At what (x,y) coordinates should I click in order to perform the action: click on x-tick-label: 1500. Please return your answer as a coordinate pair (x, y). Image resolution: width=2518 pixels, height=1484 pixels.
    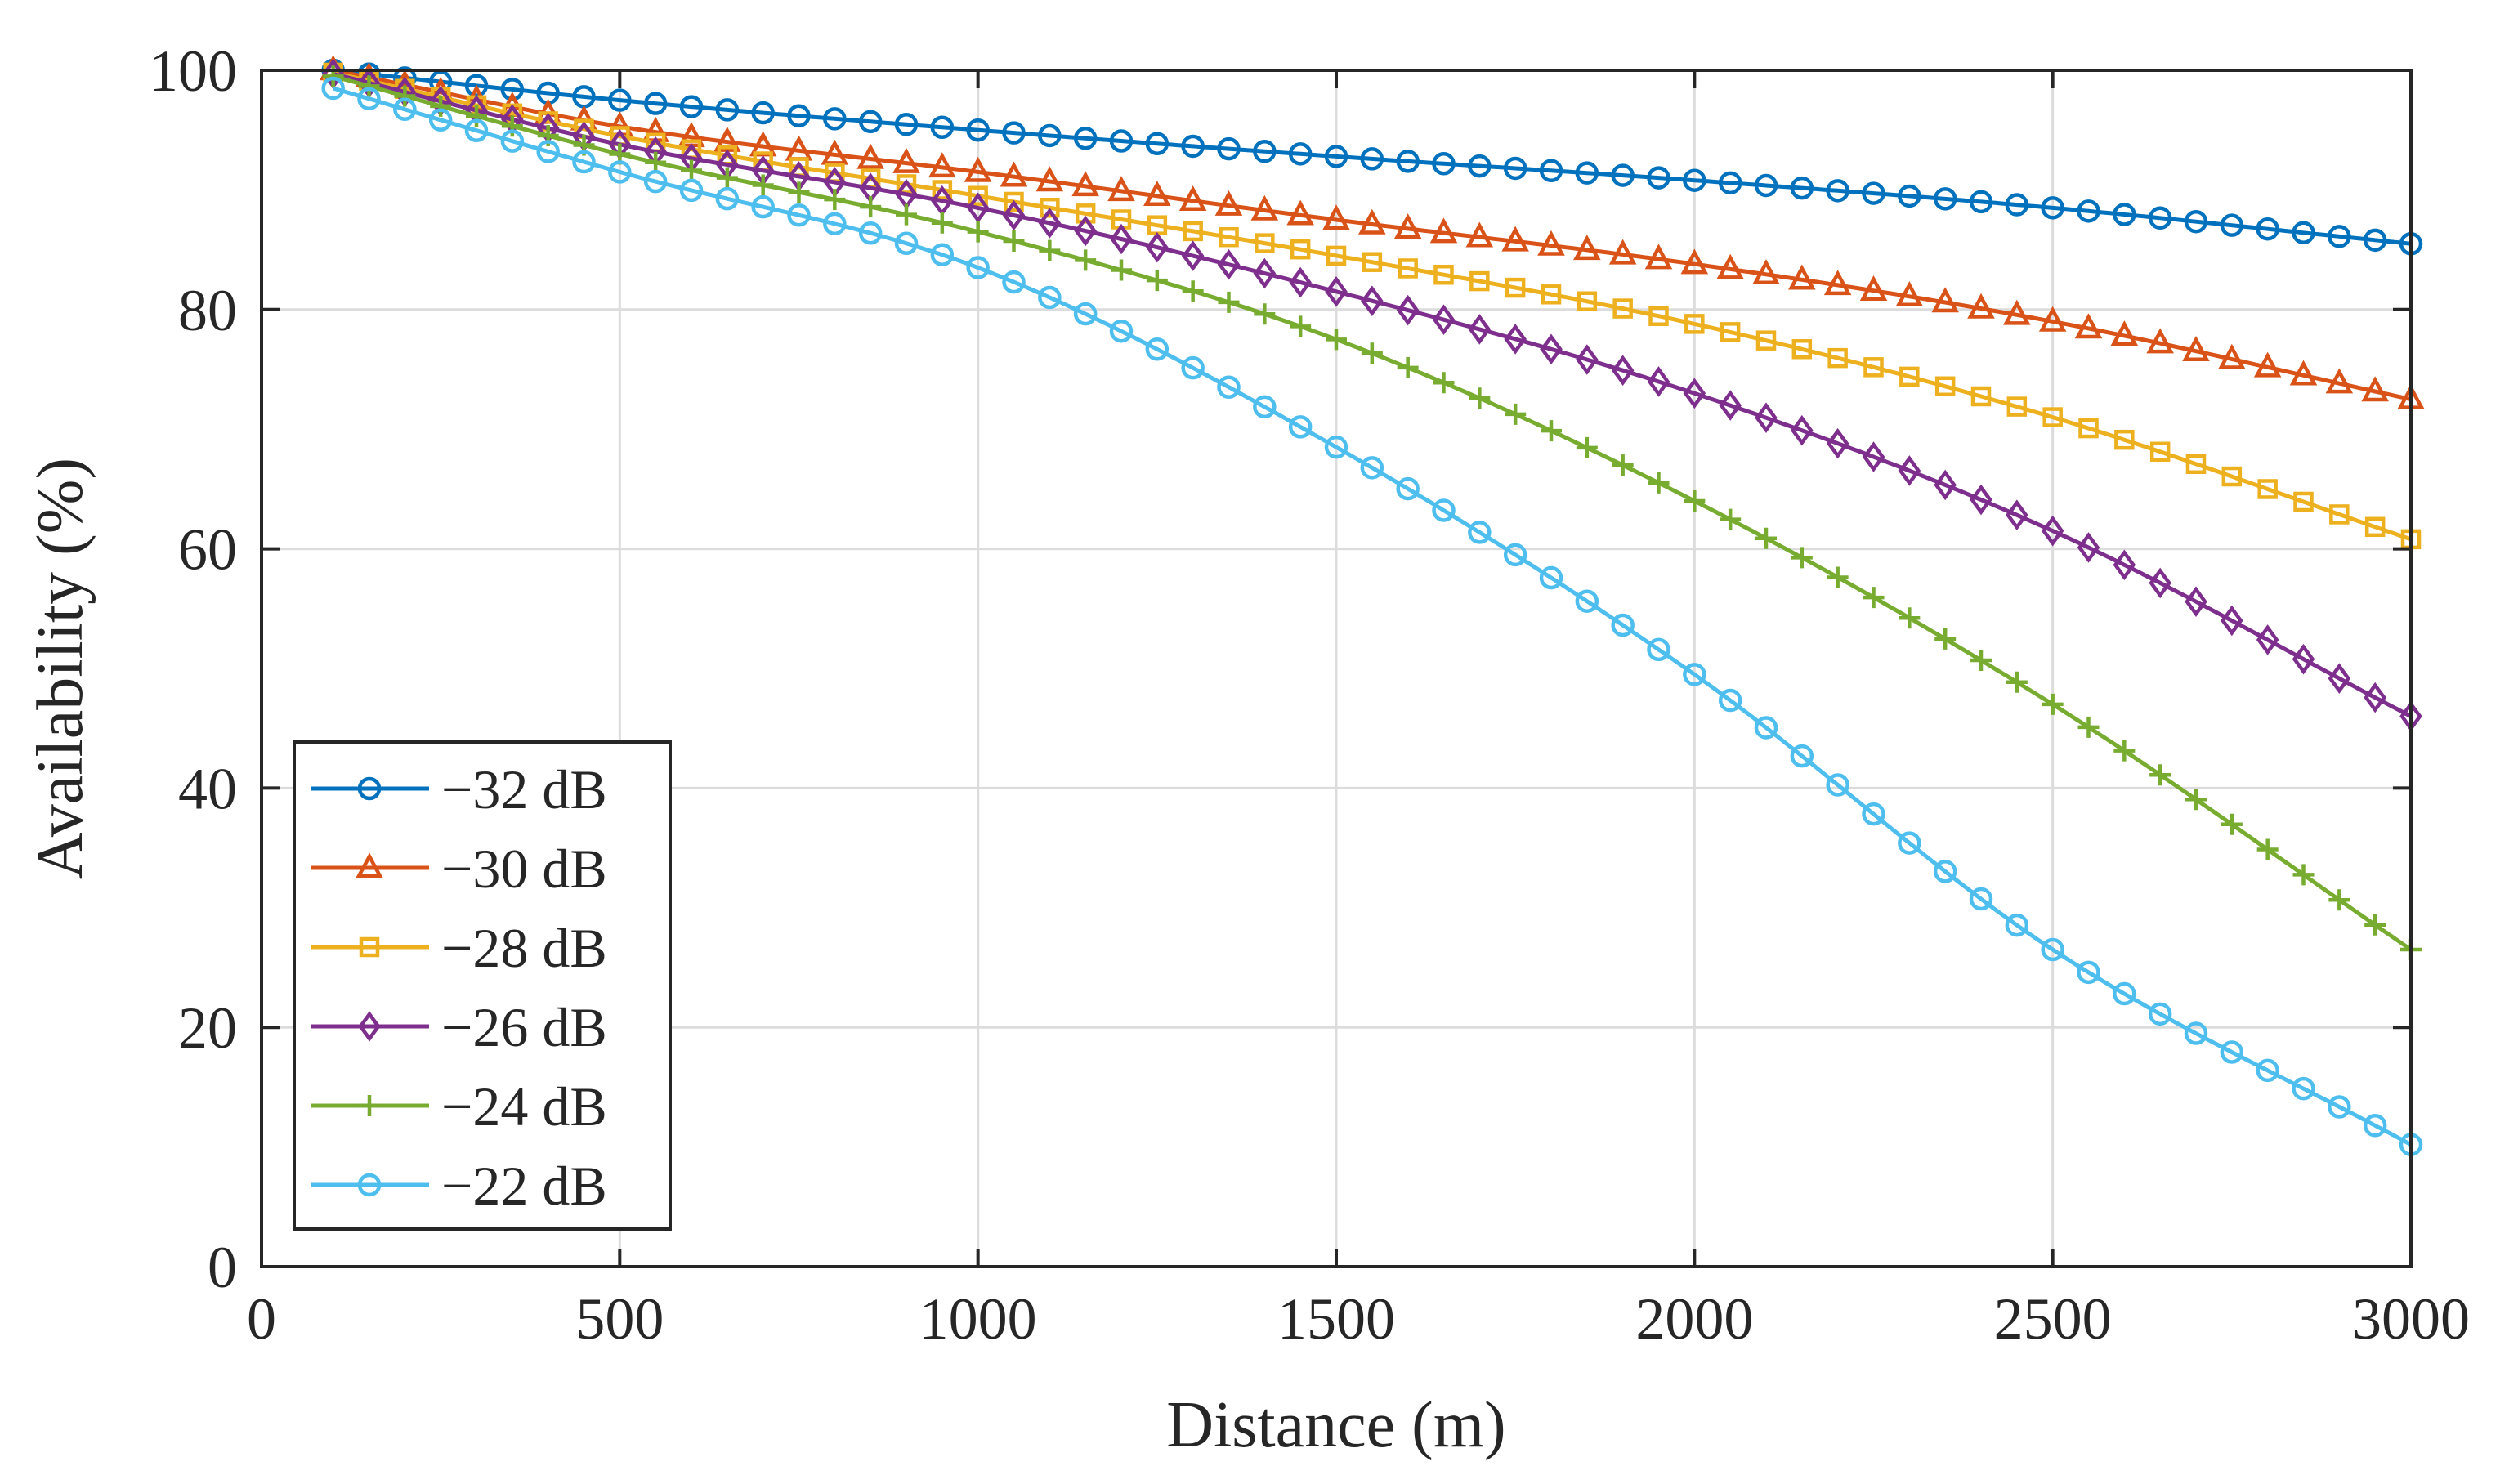
    Looking at the image, I should click on (1336, 1319).